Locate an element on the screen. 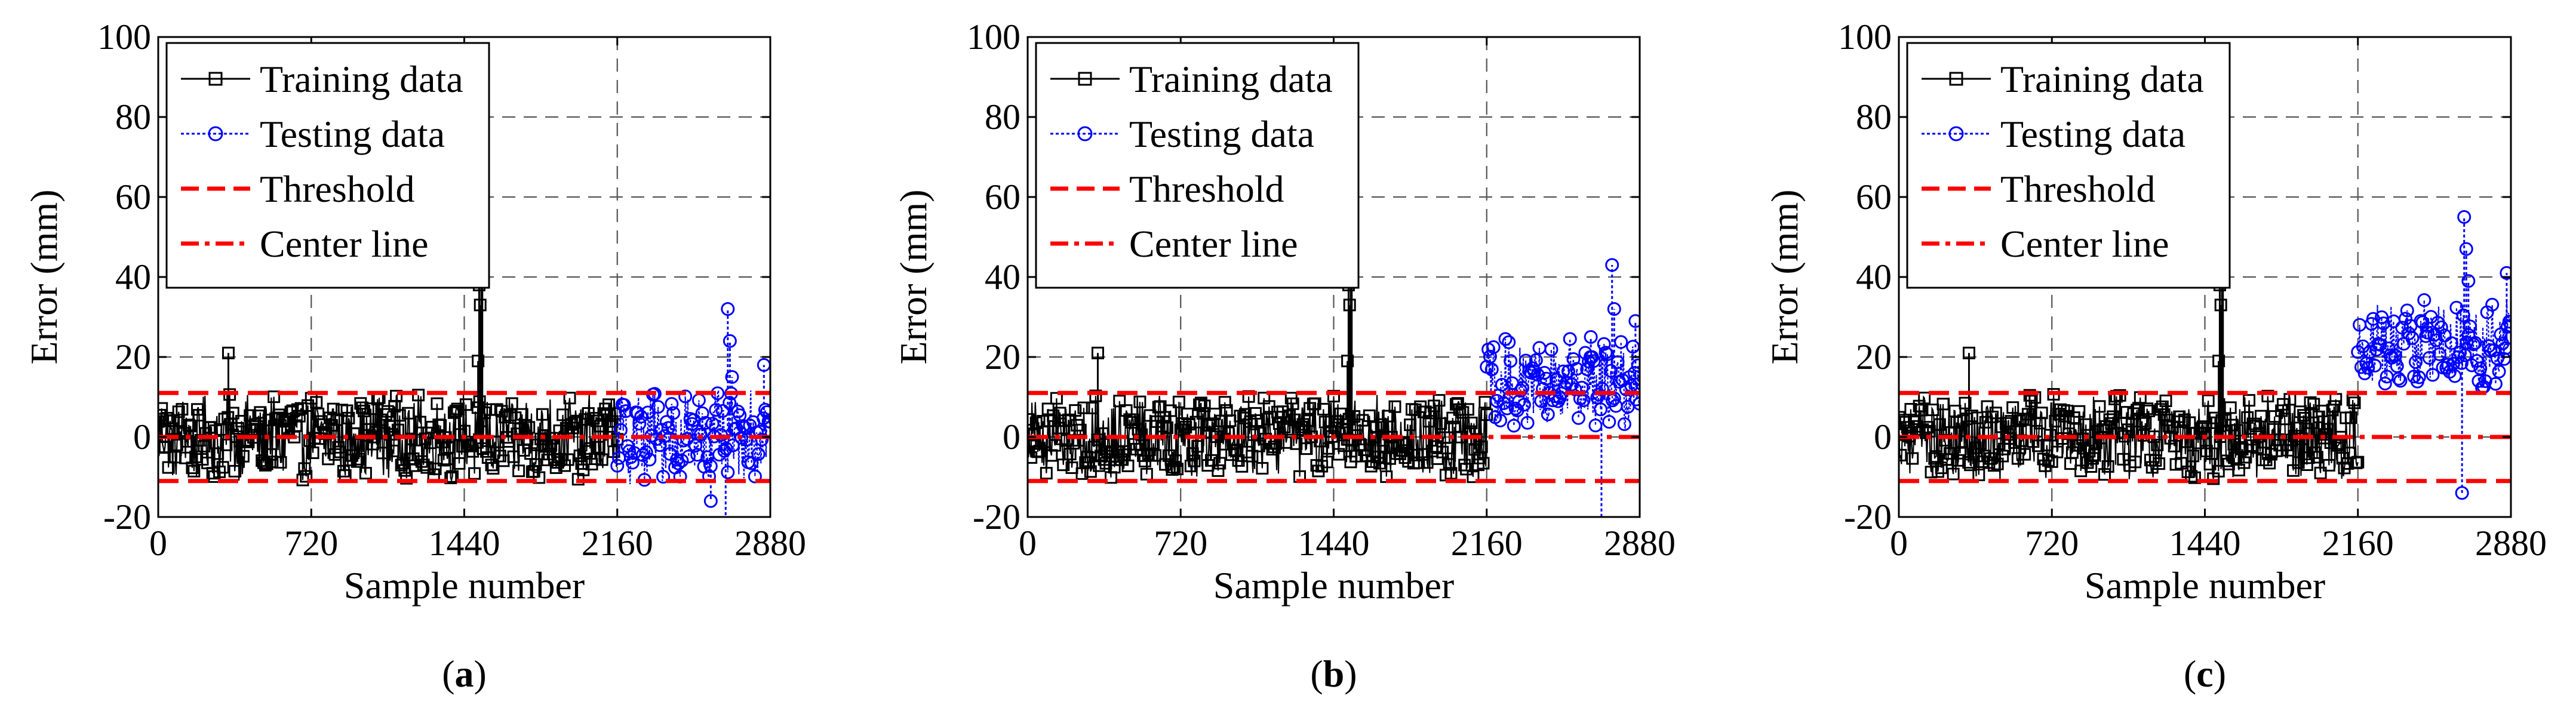 This screenshot has width=2576, height=708. x-tick-label-720: 720 is located at coordinates (1180, 543).